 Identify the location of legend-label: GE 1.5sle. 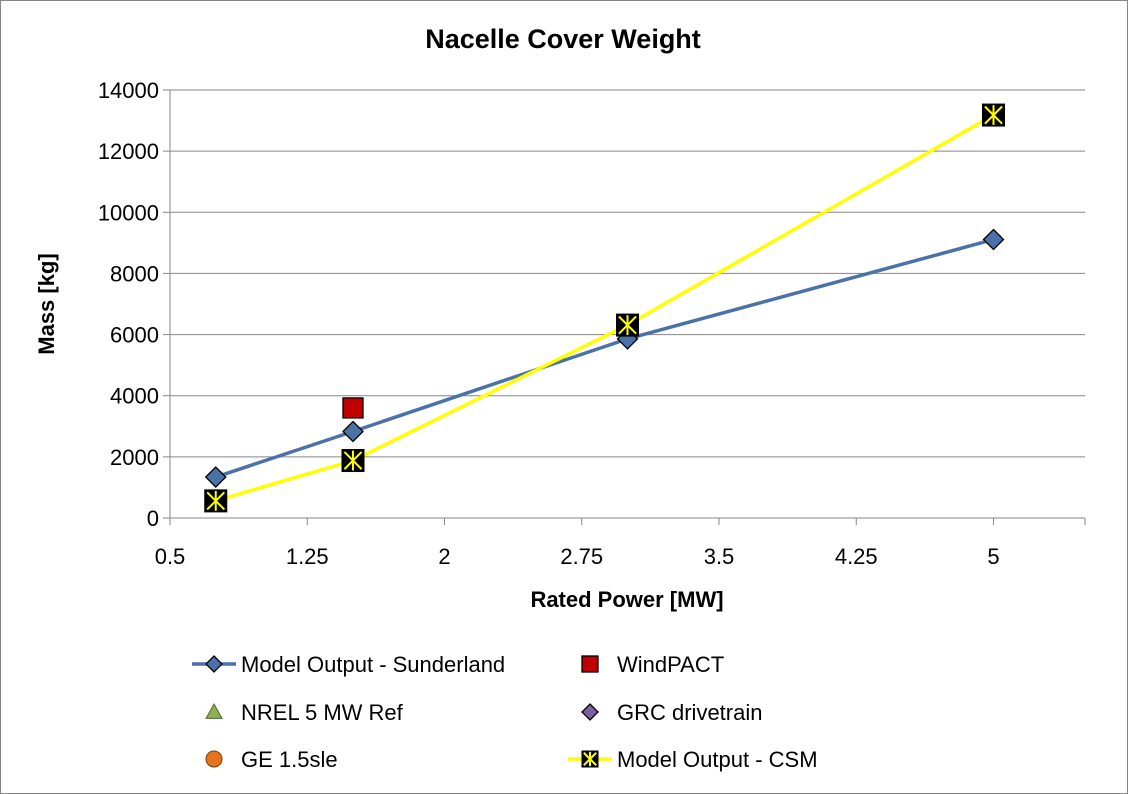
(289, 759).